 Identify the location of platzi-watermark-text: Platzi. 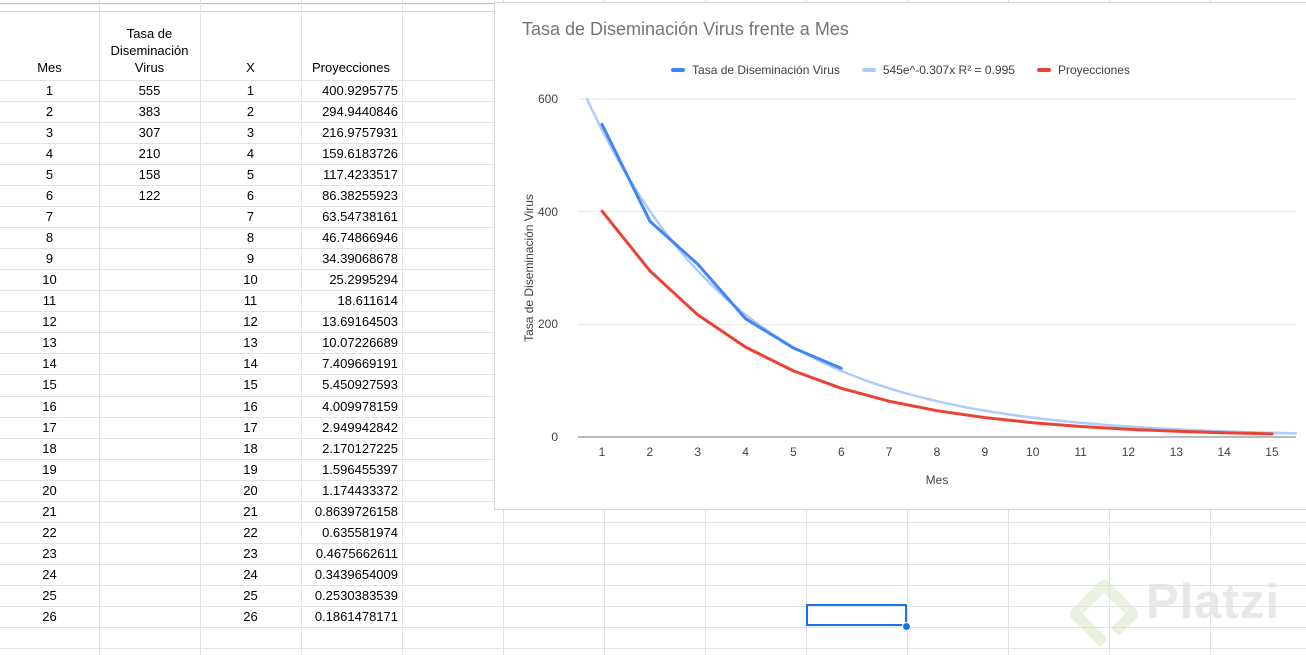
(1213, 602).